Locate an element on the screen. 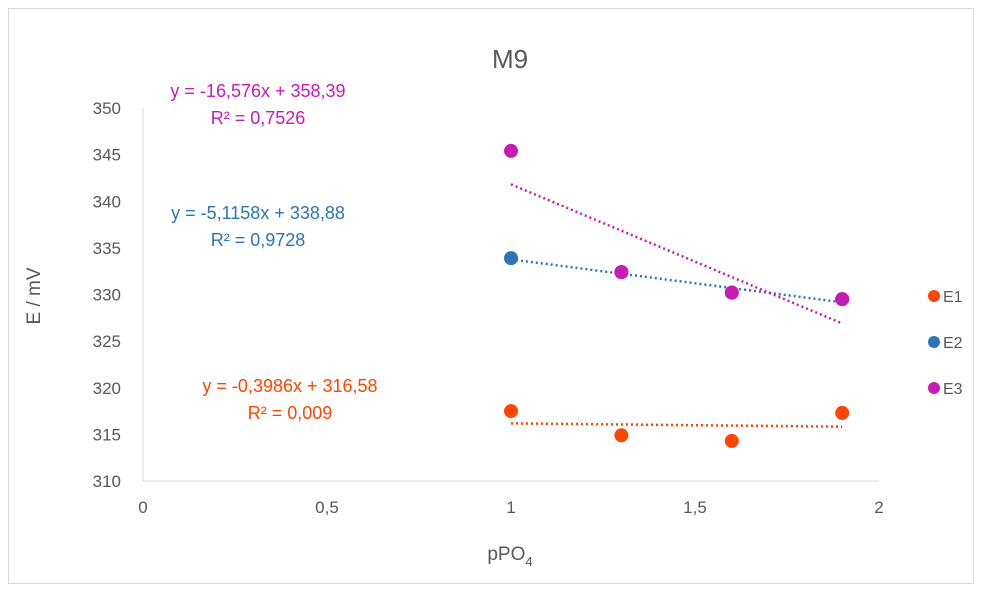 The width and height of the screenshot is (984, 592). trendline-r2-e1: R² = 0,009 is located at coordinates (290, 413).